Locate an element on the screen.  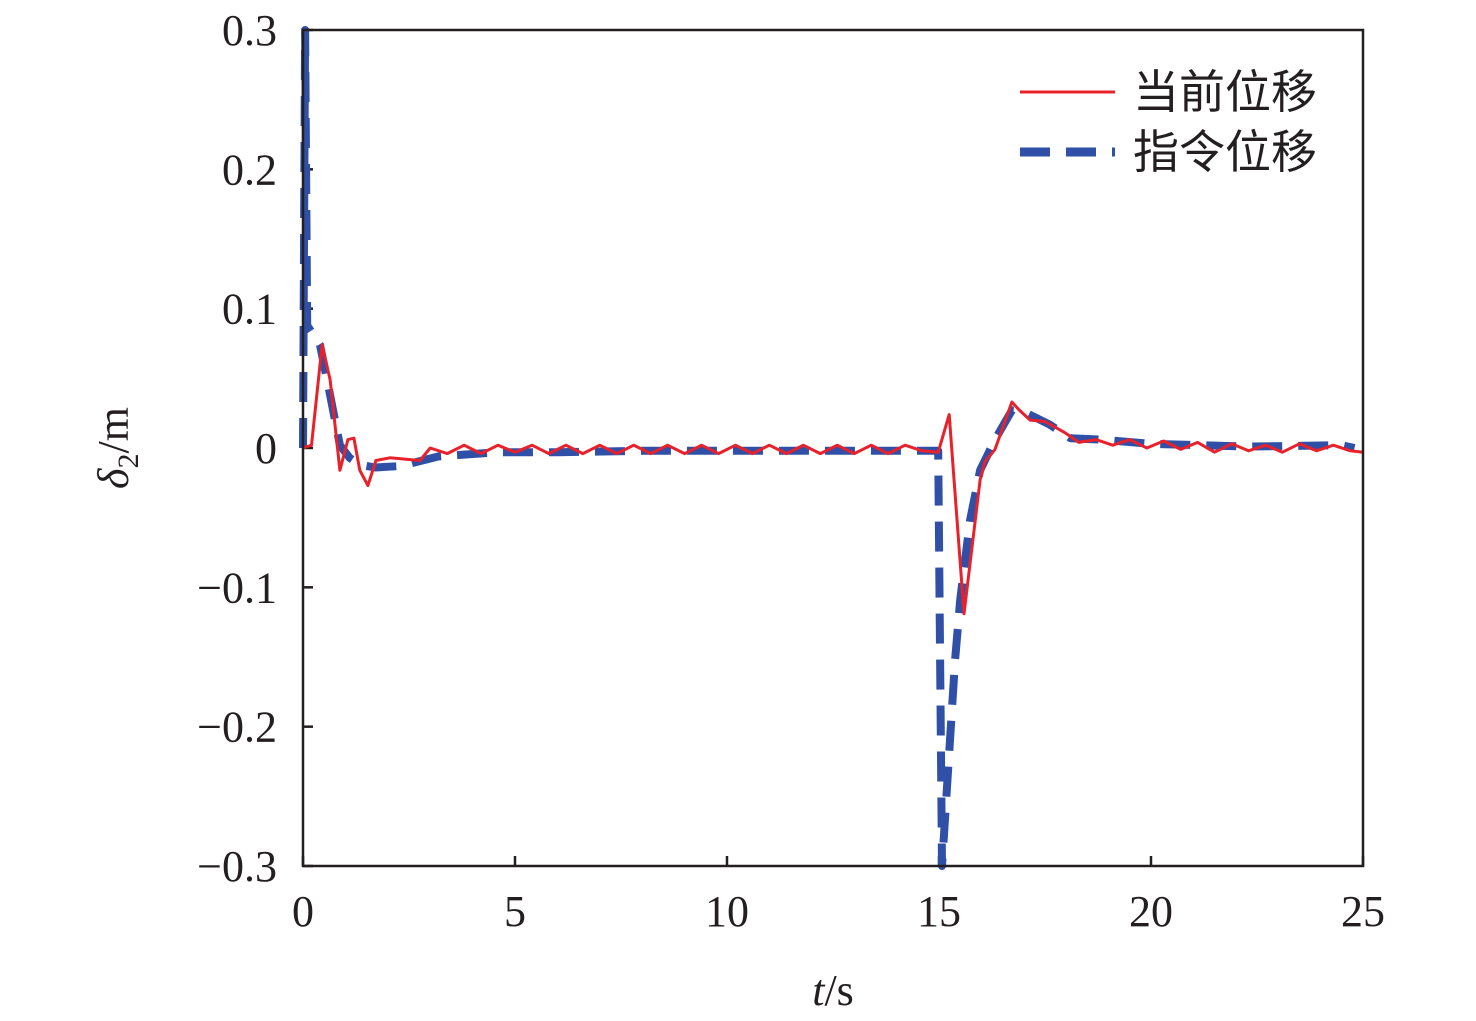
legend-label-current: 当前位移 is located at coordinates (1225, 92).